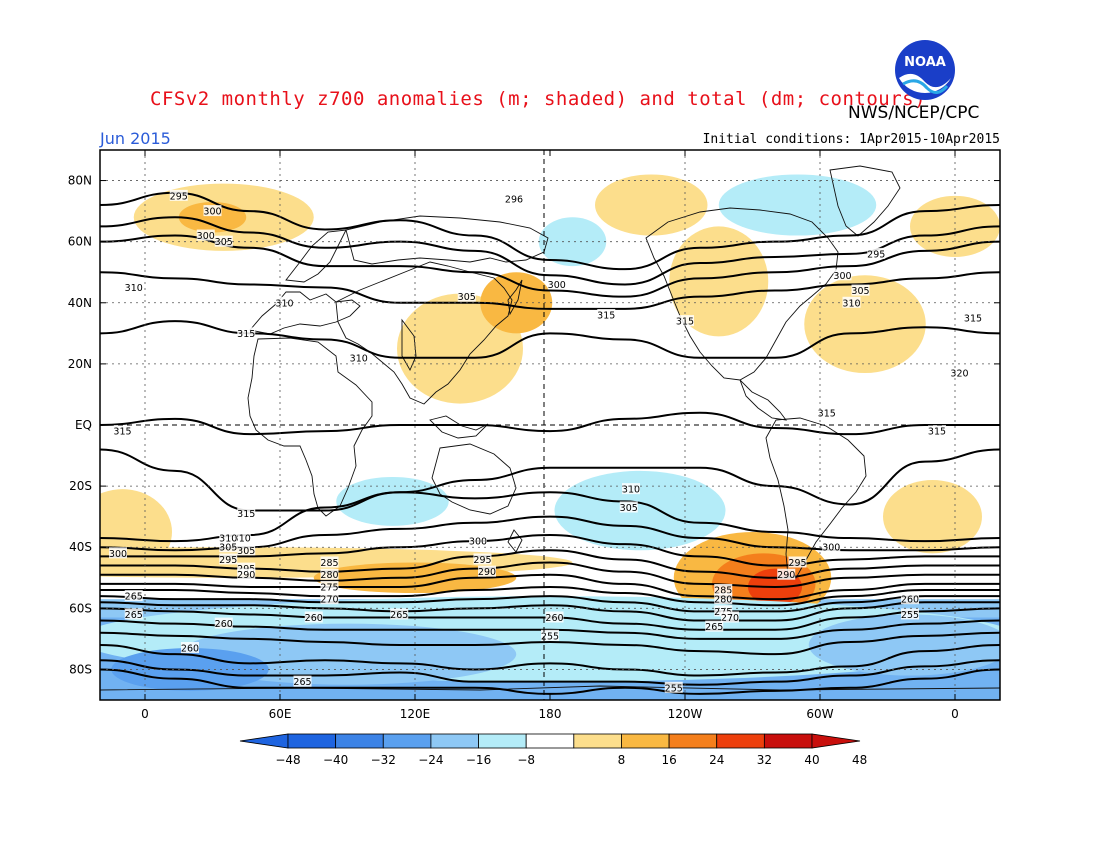  Describe the element at coordinates (723, 591) in the screenshot. I see `contour-label-extra: 285` at that location.